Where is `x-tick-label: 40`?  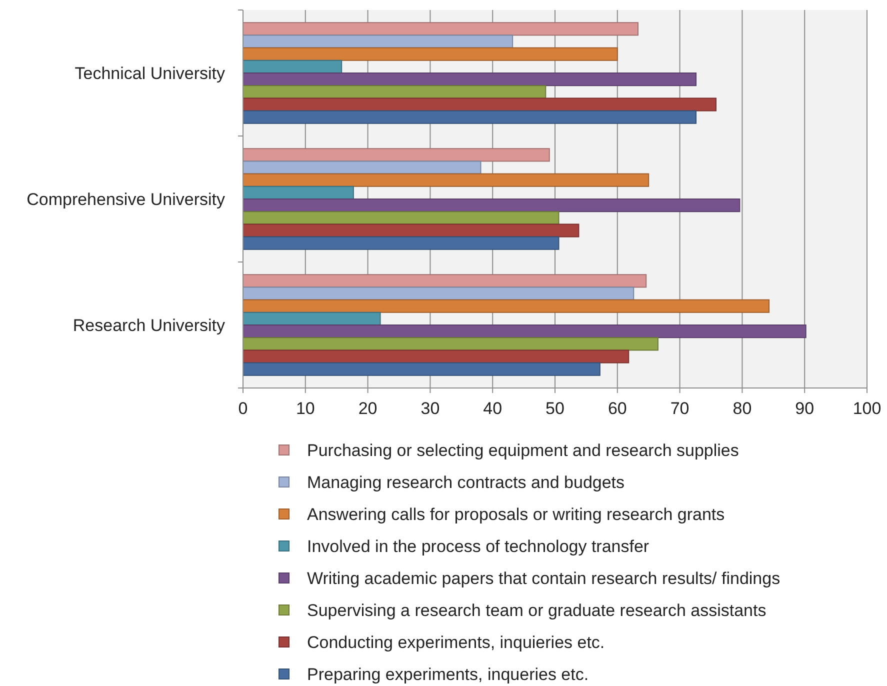
x-tick-label: 40 is located at coordinates (492, 408).